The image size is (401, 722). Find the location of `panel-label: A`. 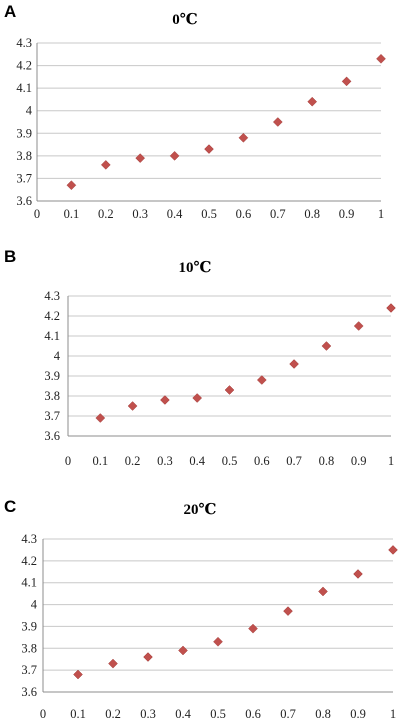

panel-label: A is located at coordinates (10, 11).